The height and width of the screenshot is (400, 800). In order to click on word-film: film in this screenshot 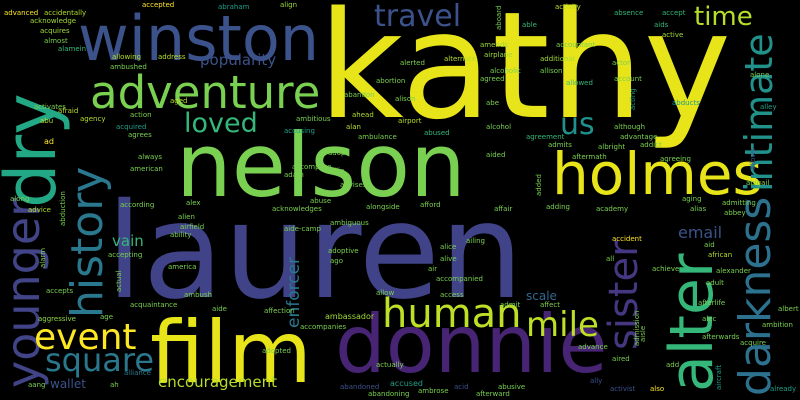, I will do `click(231, 351)`.